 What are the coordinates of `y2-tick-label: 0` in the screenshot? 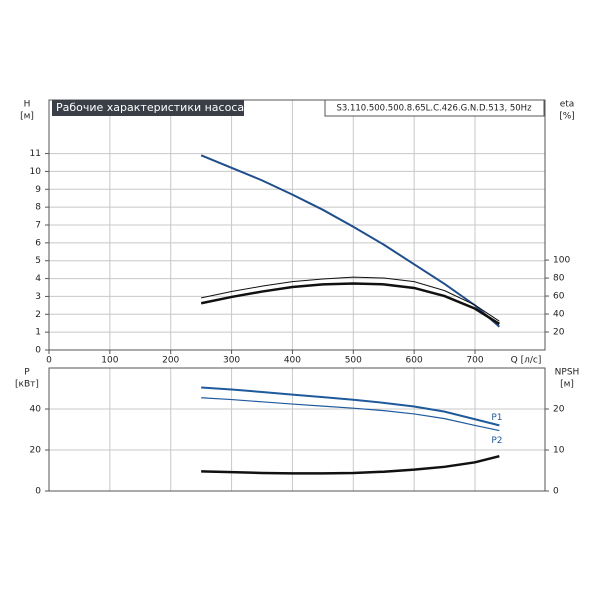 It's located at (556, 492).